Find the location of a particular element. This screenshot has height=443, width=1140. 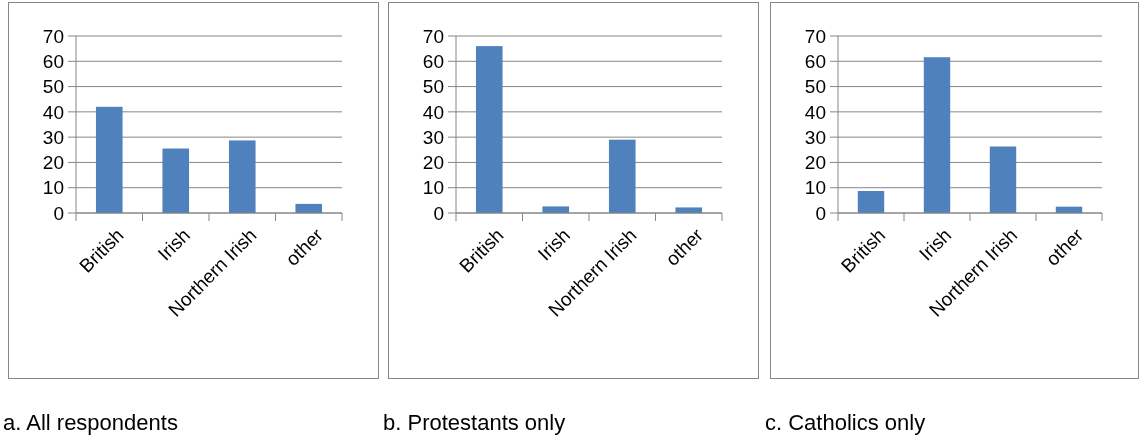

text: a. All respondents is located at coordinates (90, 422).